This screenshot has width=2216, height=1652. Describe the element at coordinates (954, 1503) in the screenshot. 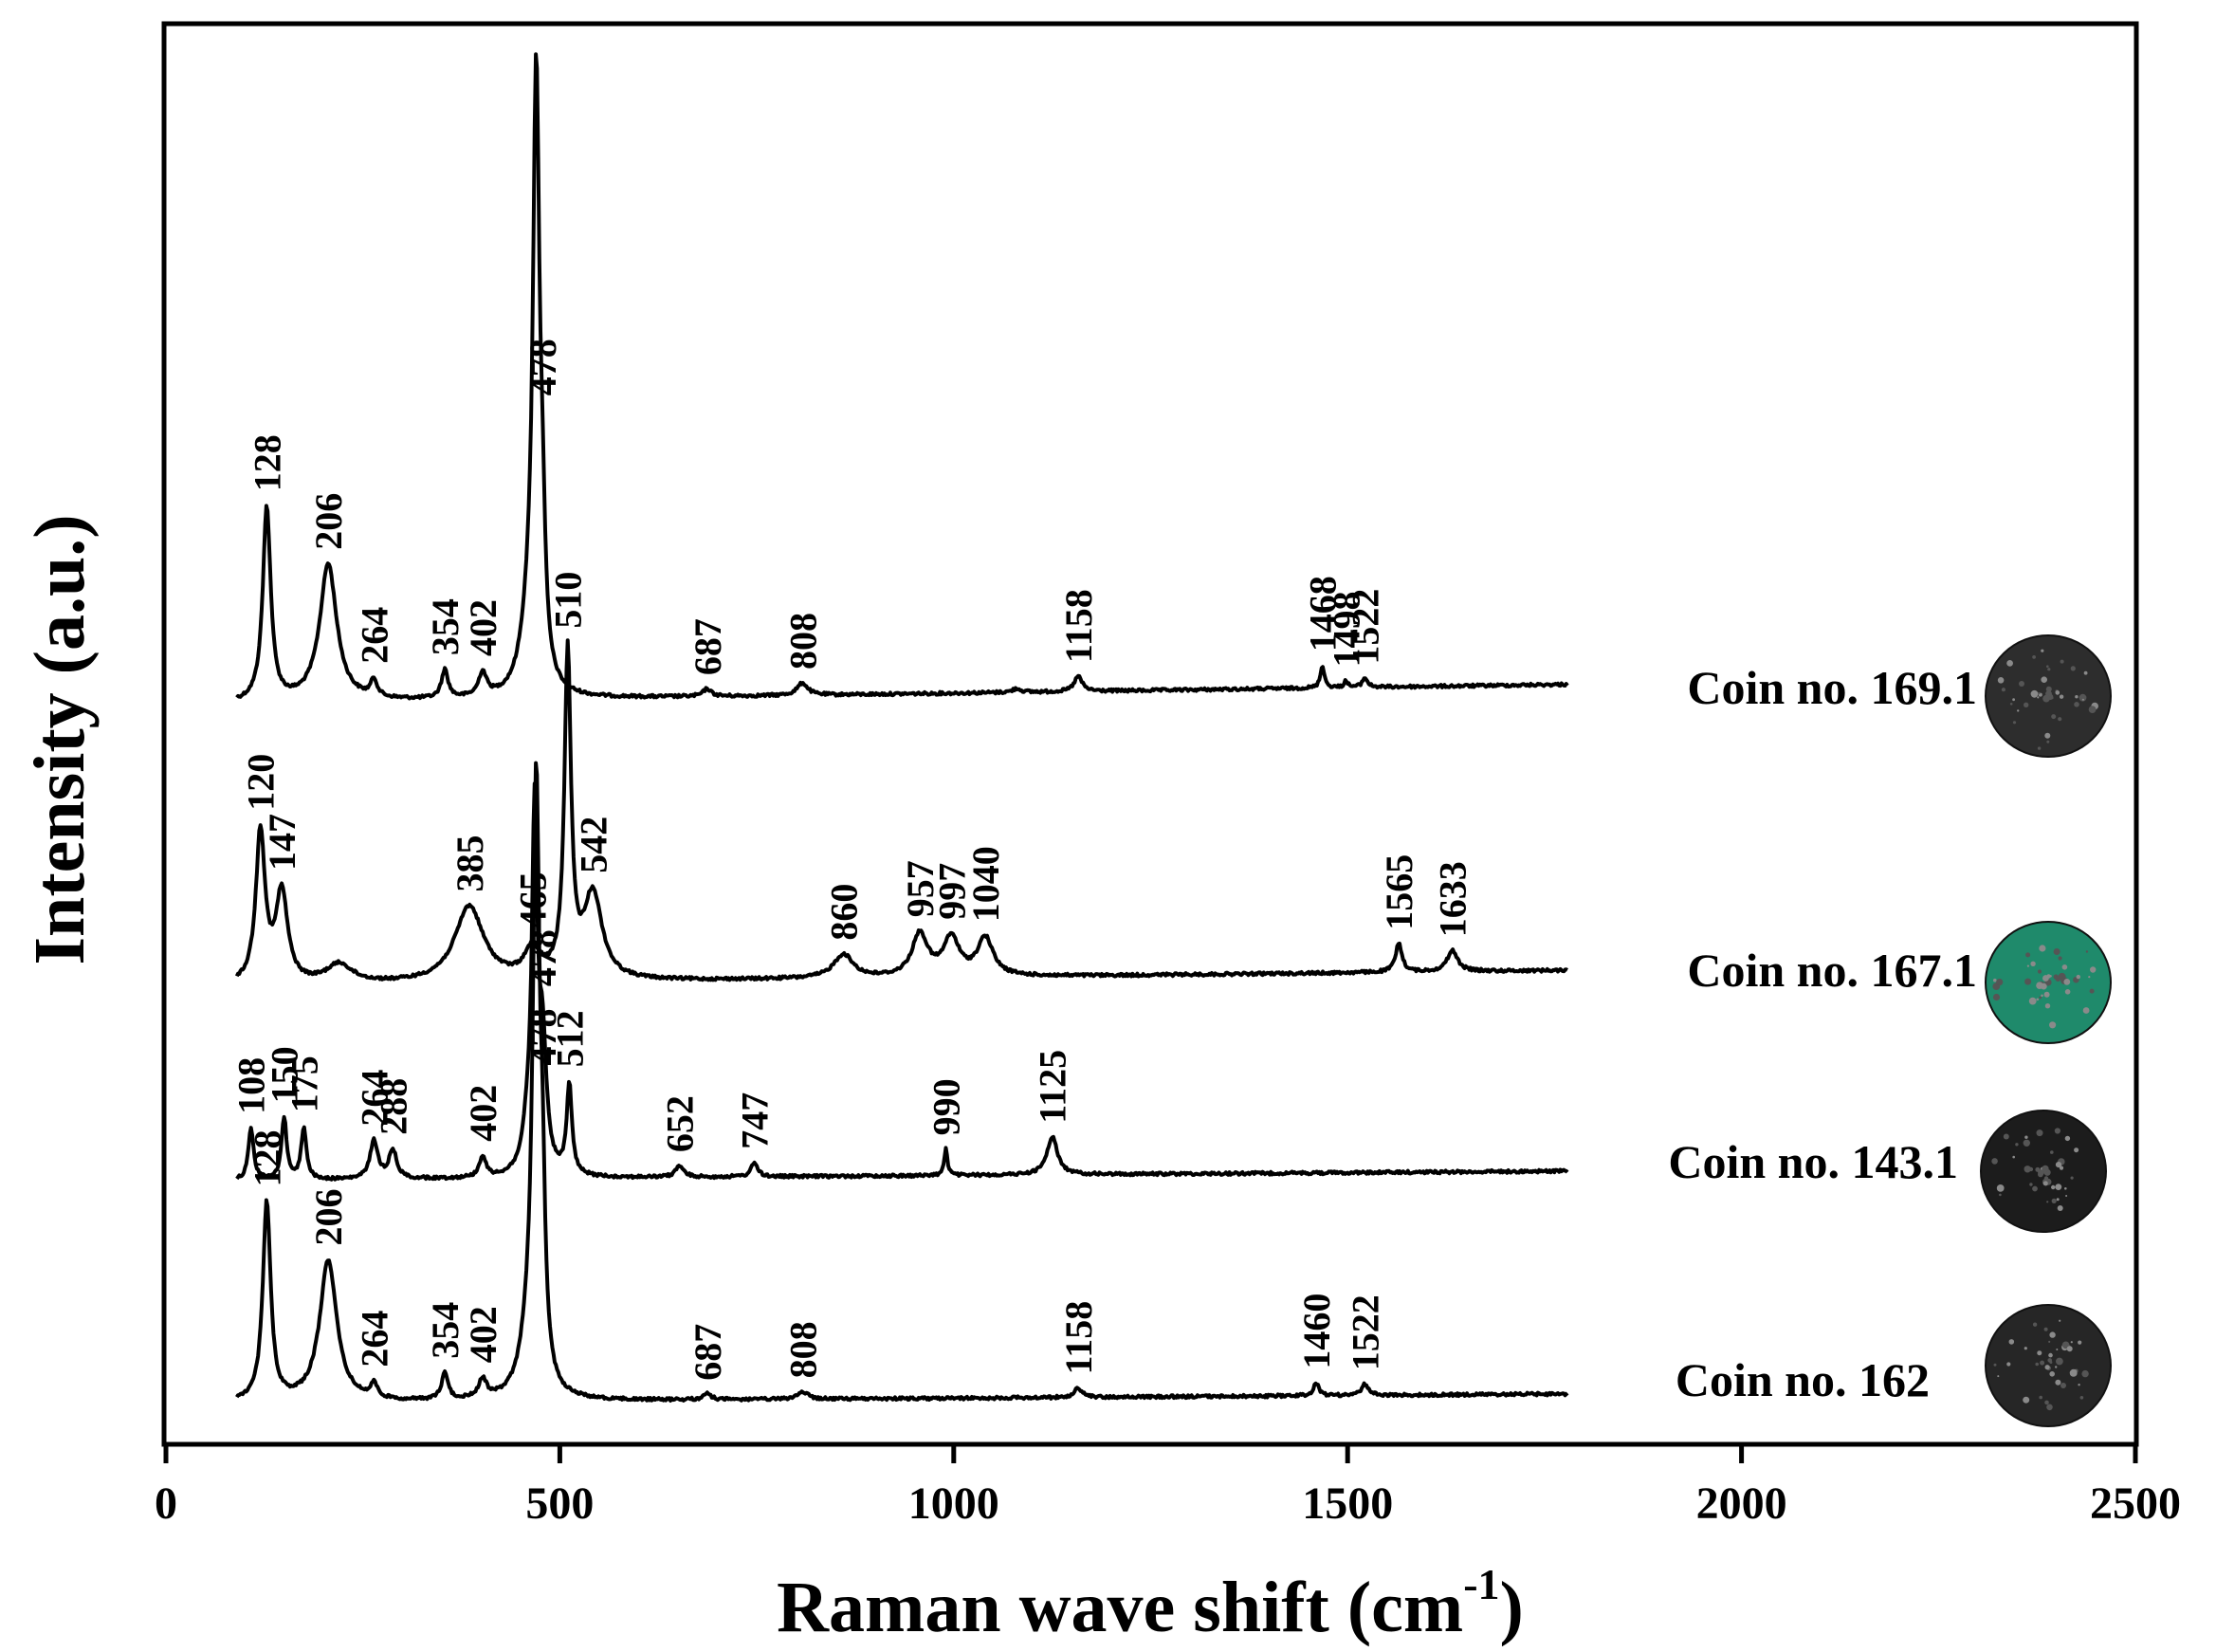

I see `x-tick-label: 1000` at that location.